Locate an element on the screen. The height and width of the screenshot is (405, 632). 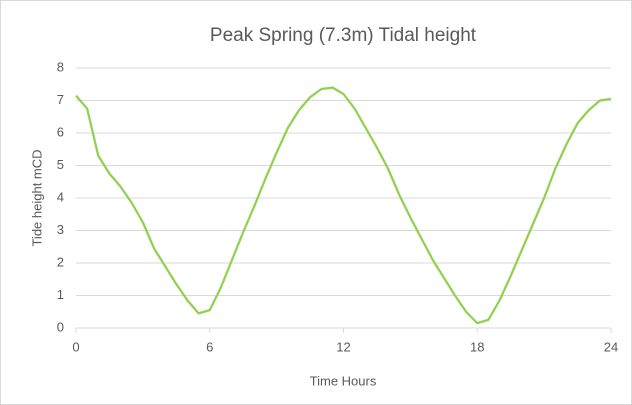
y-tick-label: 4 is located at coordinates (60, 196).